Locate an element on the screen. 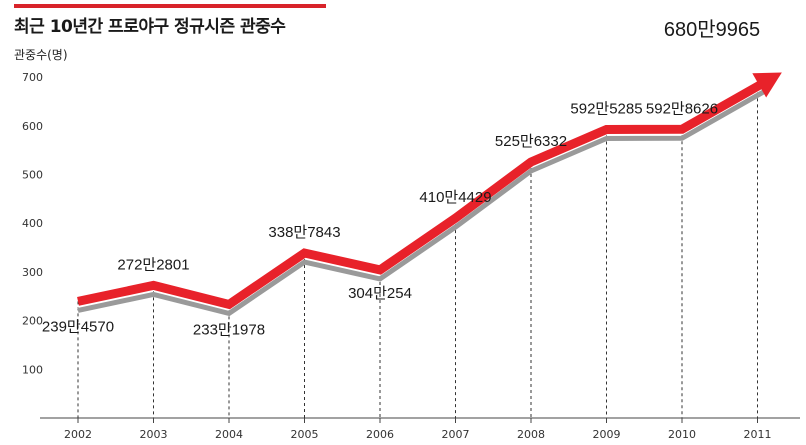 The height and width of the screenshot is (445, 806). y-tick-label: 500 is located at coordinates (32, 175).